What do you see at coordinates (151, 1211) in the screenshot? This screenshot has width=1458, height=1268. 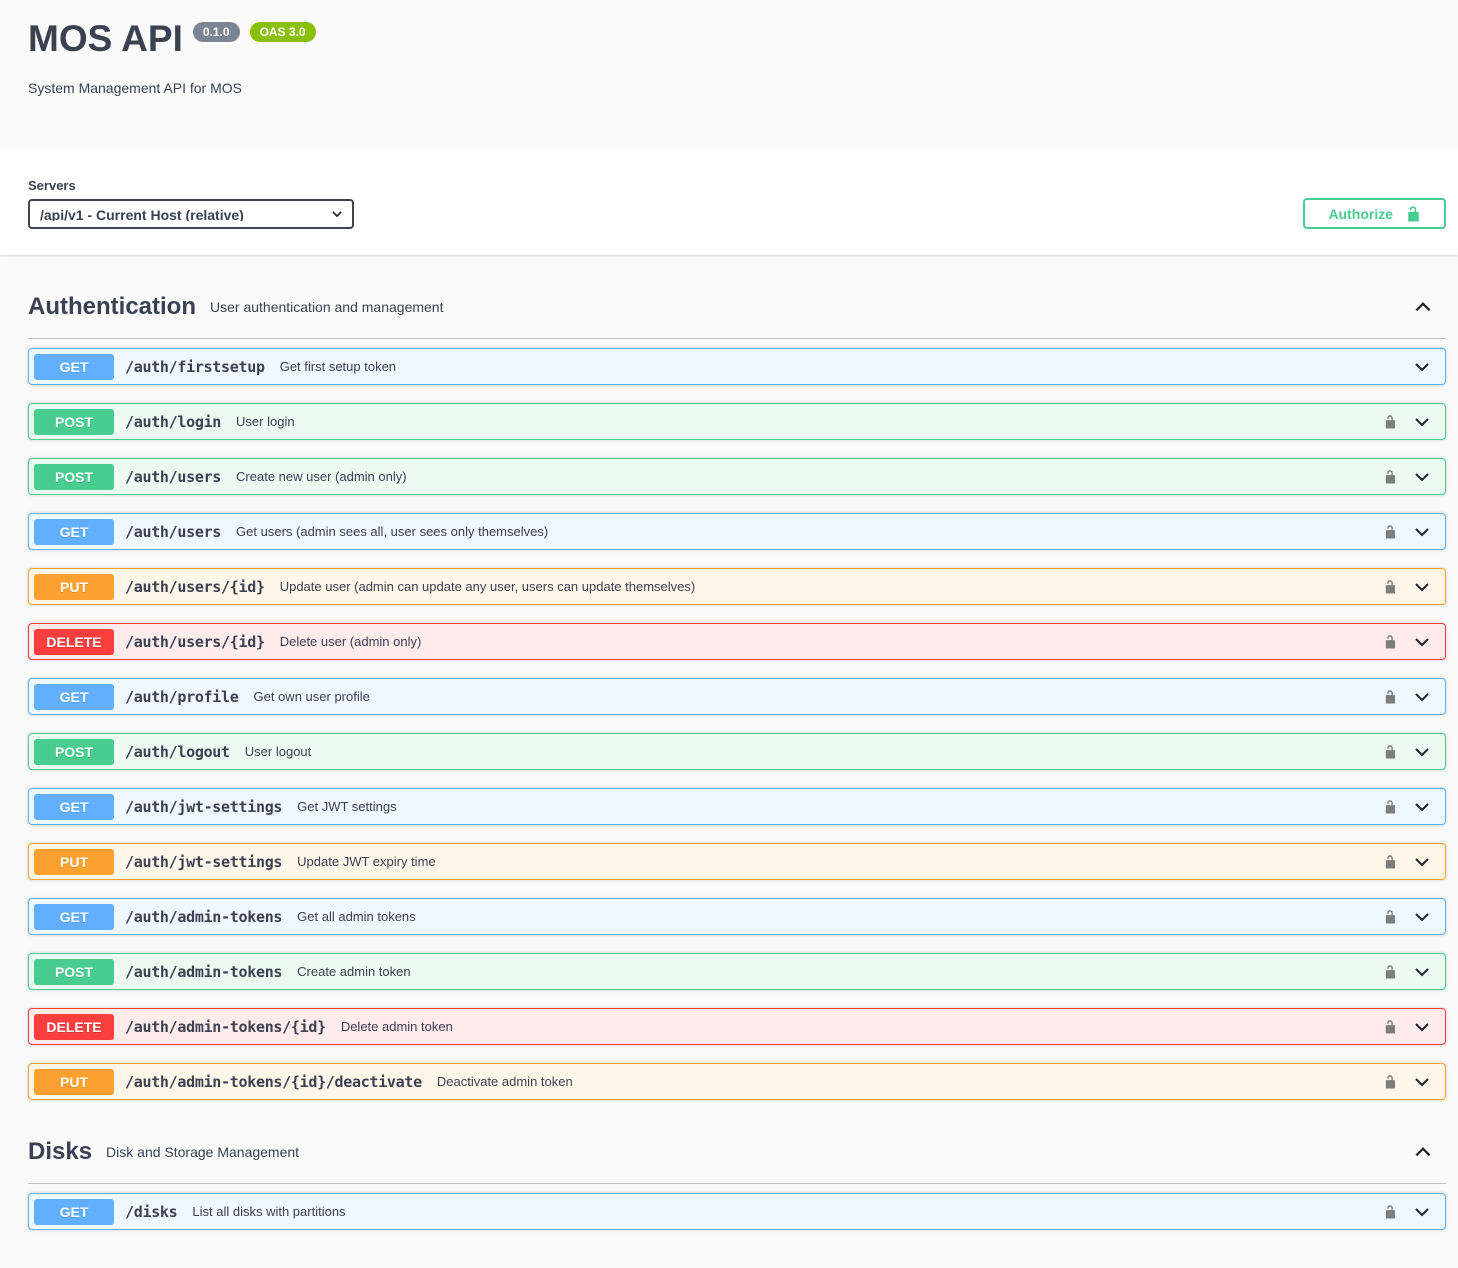 I see `operation-path: /disks` at bounding box center [151, 1211].